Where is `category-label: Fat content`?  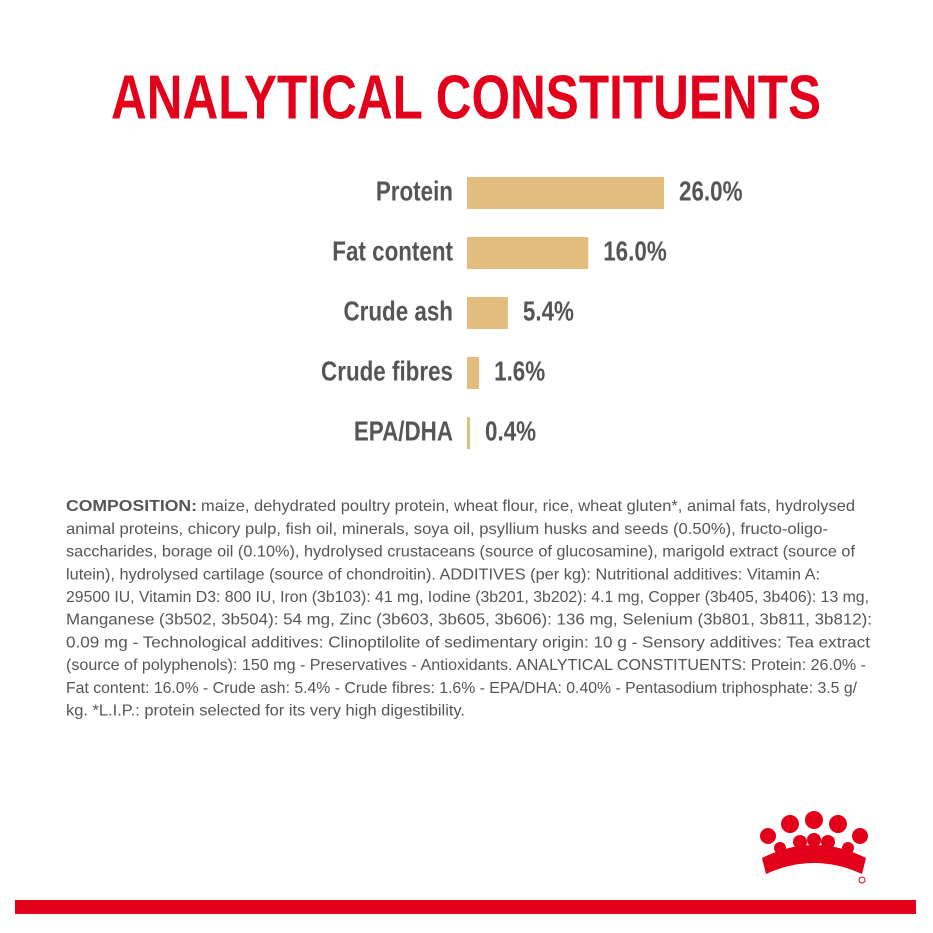
category-label: Fat content is located at coordinates (392, 250).